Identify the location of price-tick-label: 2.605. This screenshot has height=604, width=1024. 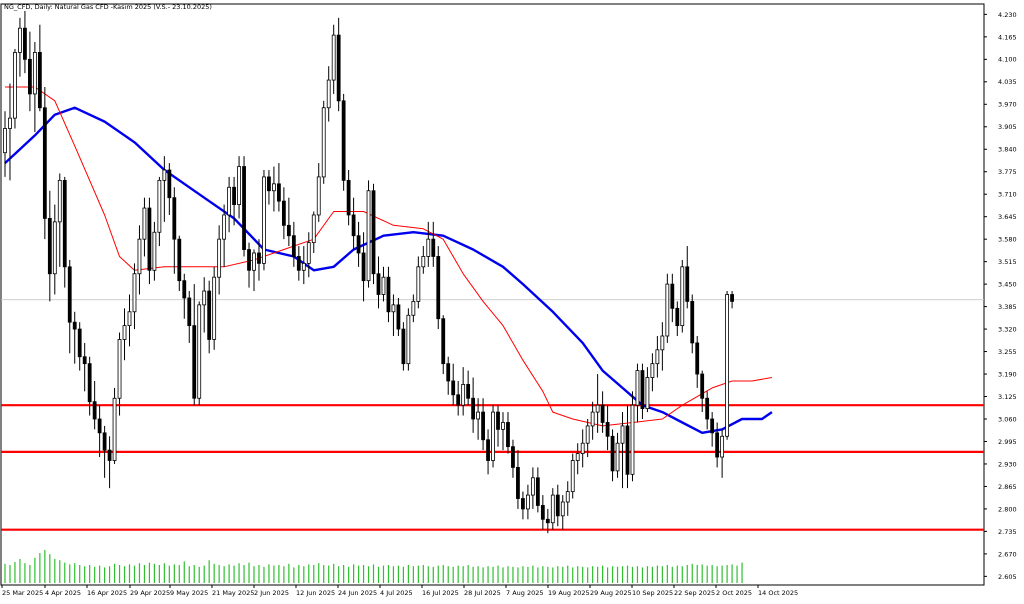
(1007, 577).